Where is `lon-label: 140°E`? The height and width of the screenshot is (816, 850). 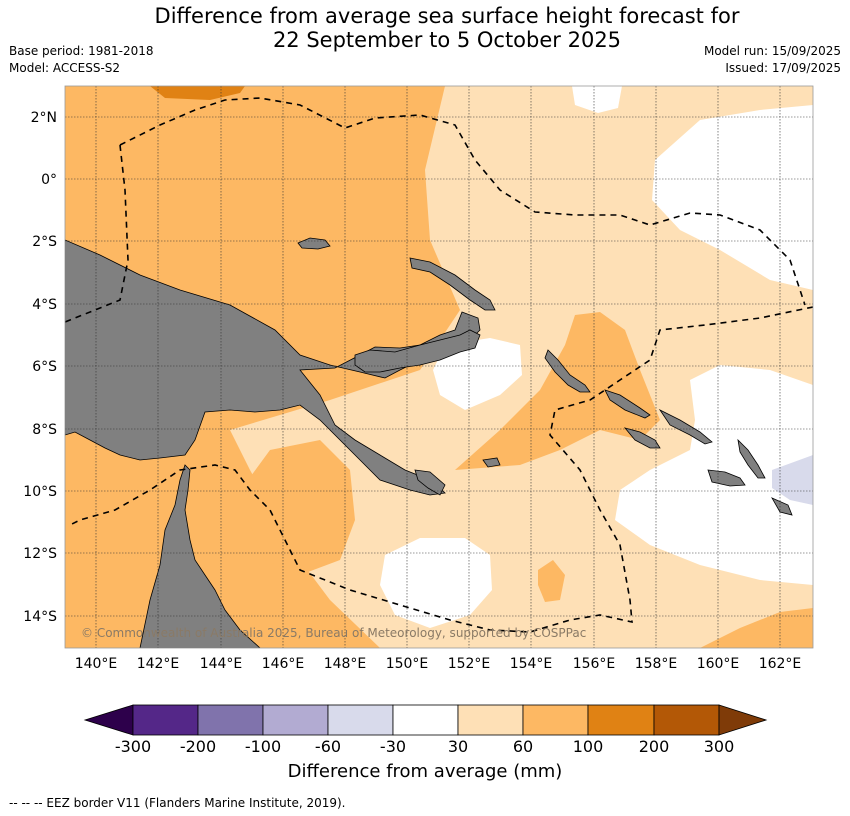 lon-label: 140°E is located at coordinates (96, 664).